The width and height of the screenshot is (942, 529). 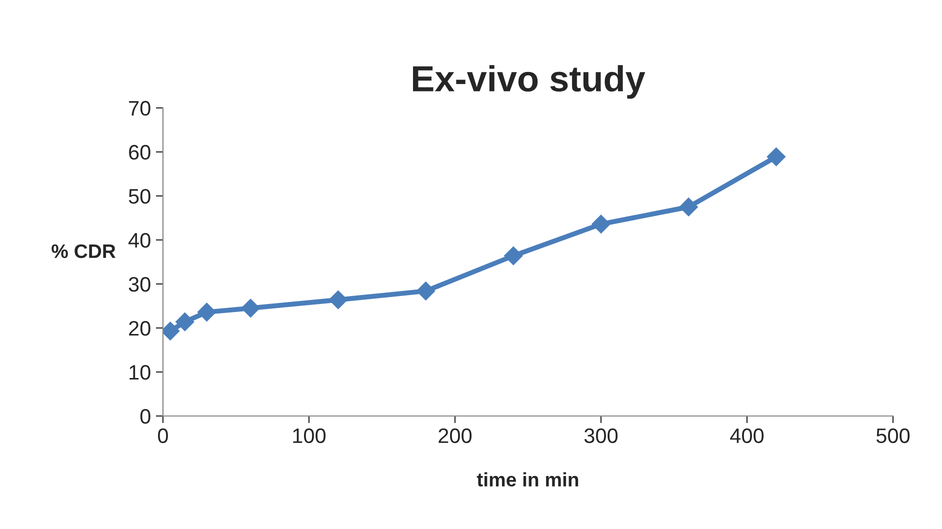 What do you see at coordinates (747, 436) in the screenshot?
I see `x-tick-label: 400` at bounding box center [747, 436].